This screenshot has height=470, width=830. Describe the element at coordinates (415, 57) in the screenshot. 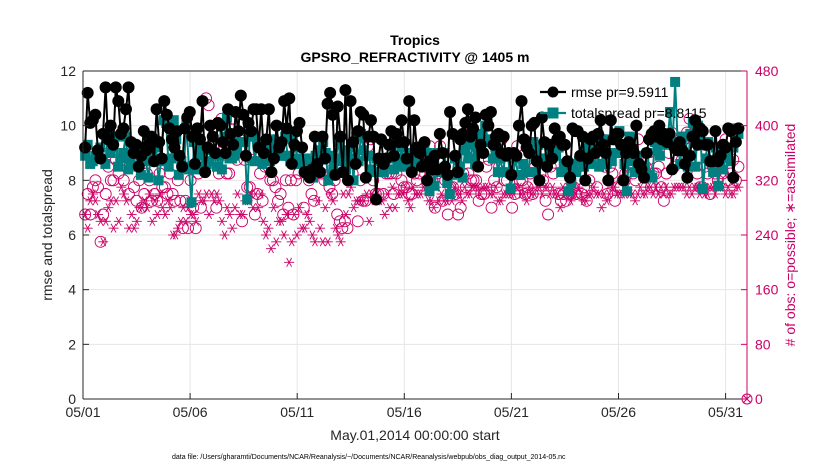

I see `chart-subtitle: GPSRO_REFRACTIVITY @ 1405 m` at that location.